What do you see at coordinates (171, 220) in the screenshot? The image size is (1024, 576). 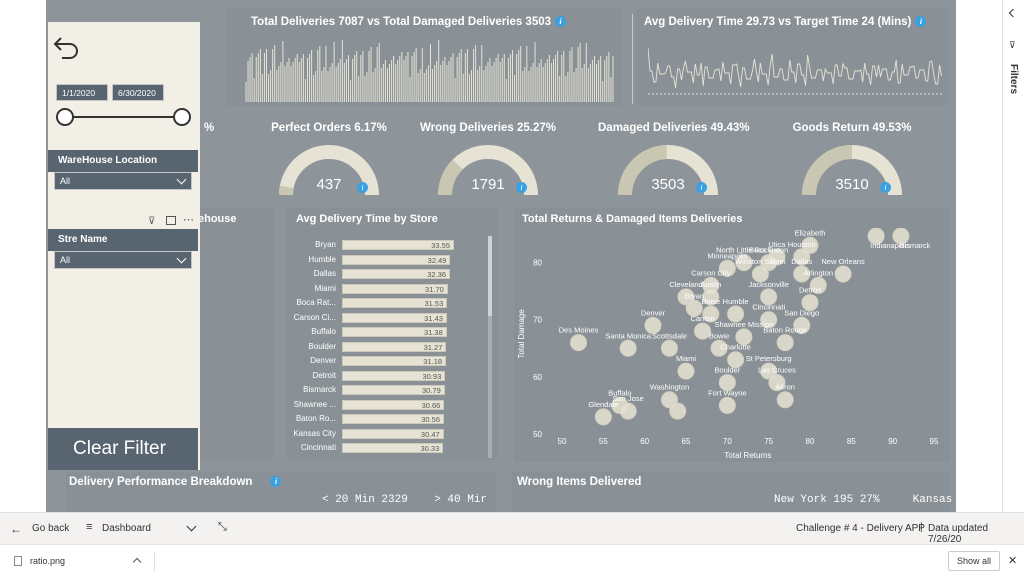 I see `focus-mode-icon` at bounding box center [171, 220].